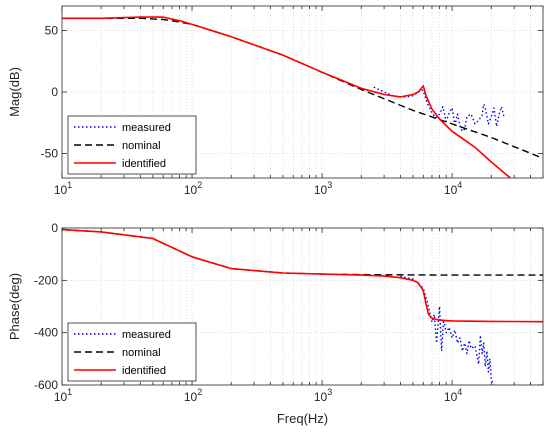 This screenshot has width=550, height=440. Describe the element at coordinates (329, 185) in the screenshot. I see `chart0-x-tick-exp: 3` at that location.